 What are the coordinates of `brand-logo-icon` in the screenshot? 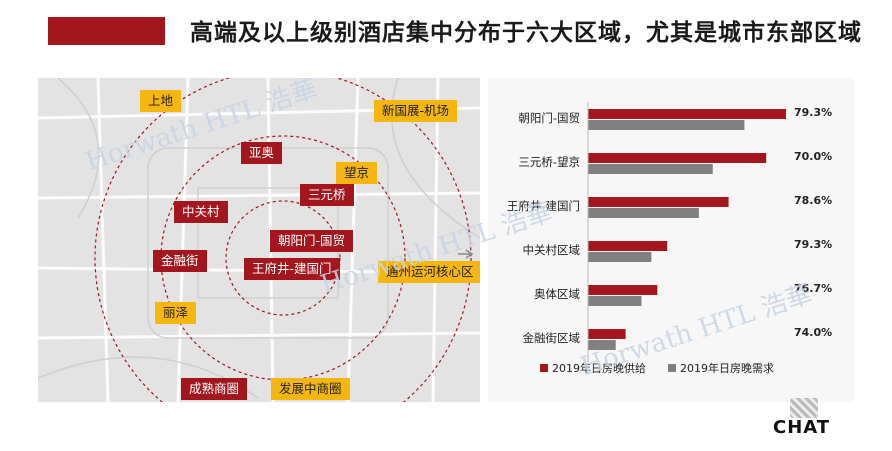 It's located at (804, 408).